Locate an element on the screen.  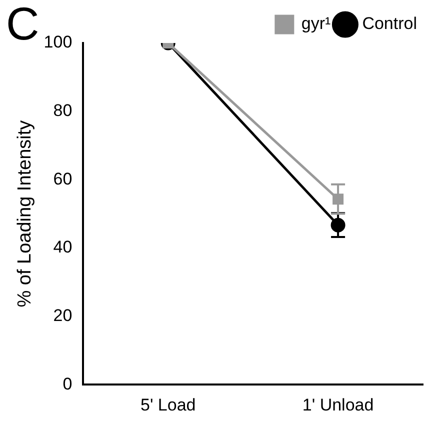
legend-label: gyr¹ is located at coordinates (316, 24).